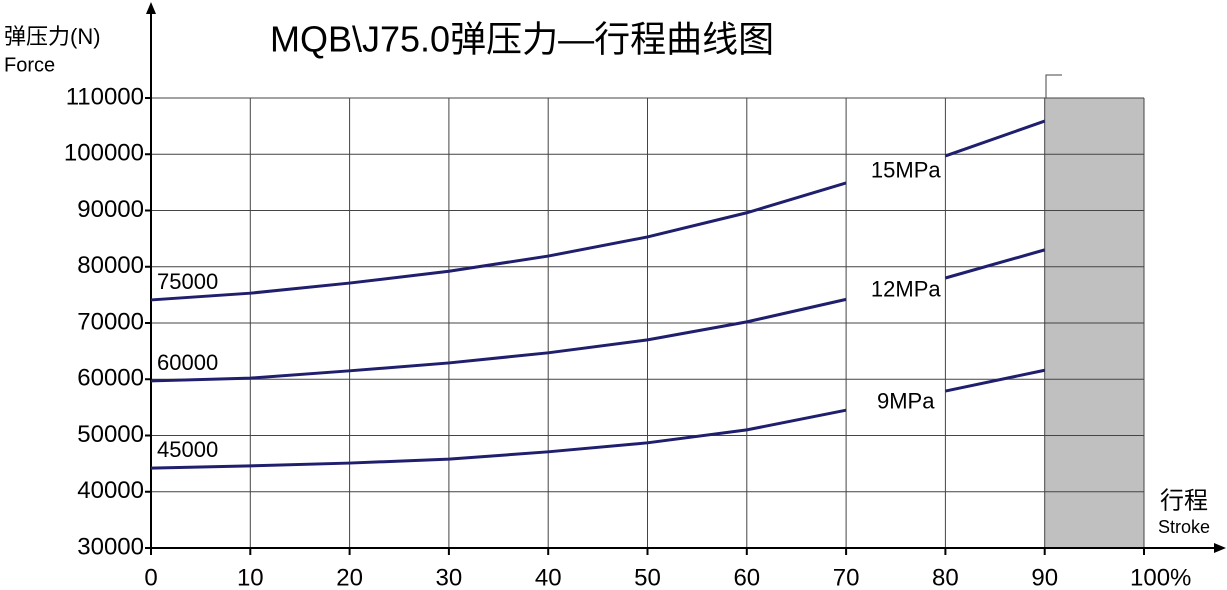 Image resolution: width=1227 pixels, height=590 pixels. What do you see at coordinates (598, 419) in the screenshot?
I see `series-line` at bounding box center [598, 419].